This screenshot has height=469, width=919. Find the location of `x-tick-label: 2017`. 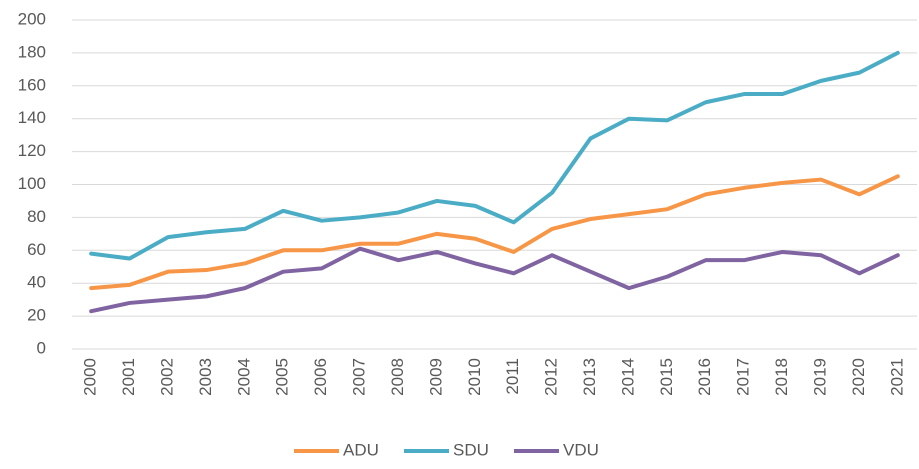

x-tick-label: 2017 is located at coordinates (743, 377).